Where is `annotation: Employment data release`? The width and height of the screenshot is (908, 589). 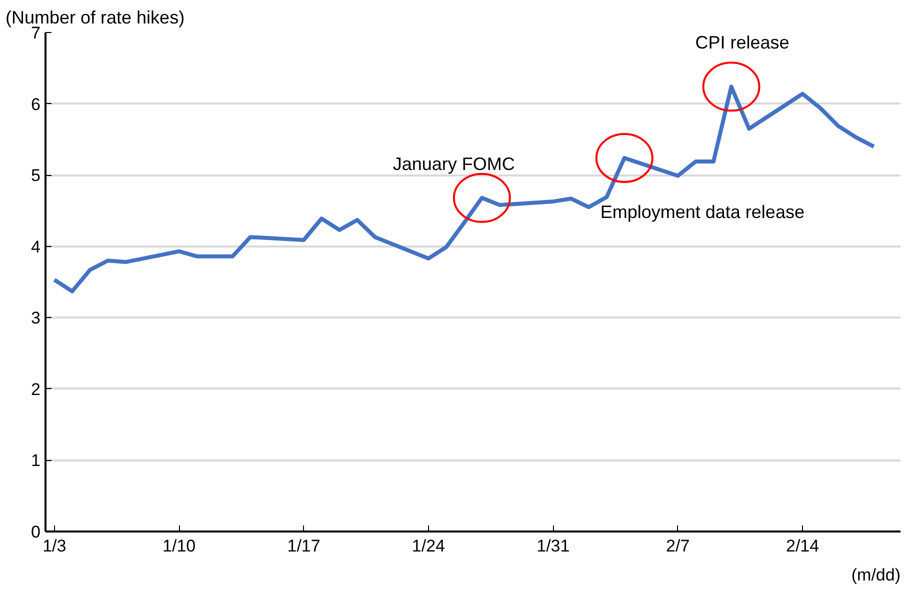
annotation: Employment data release is located at coordinates (702, 212).